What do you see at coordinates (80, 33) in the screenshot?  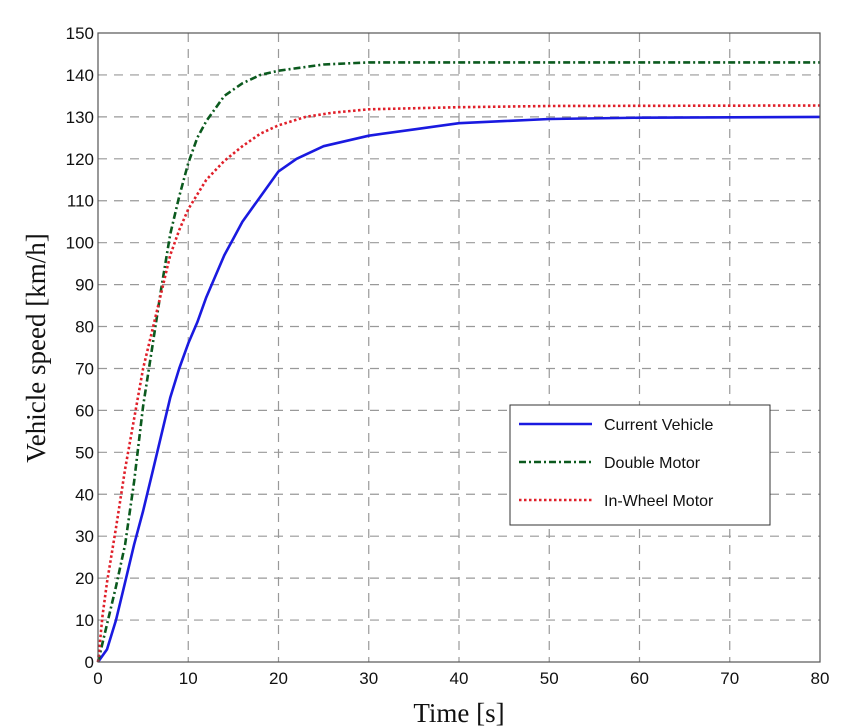 I see `y-tick-label: 150` at bounding box center [80, 33].